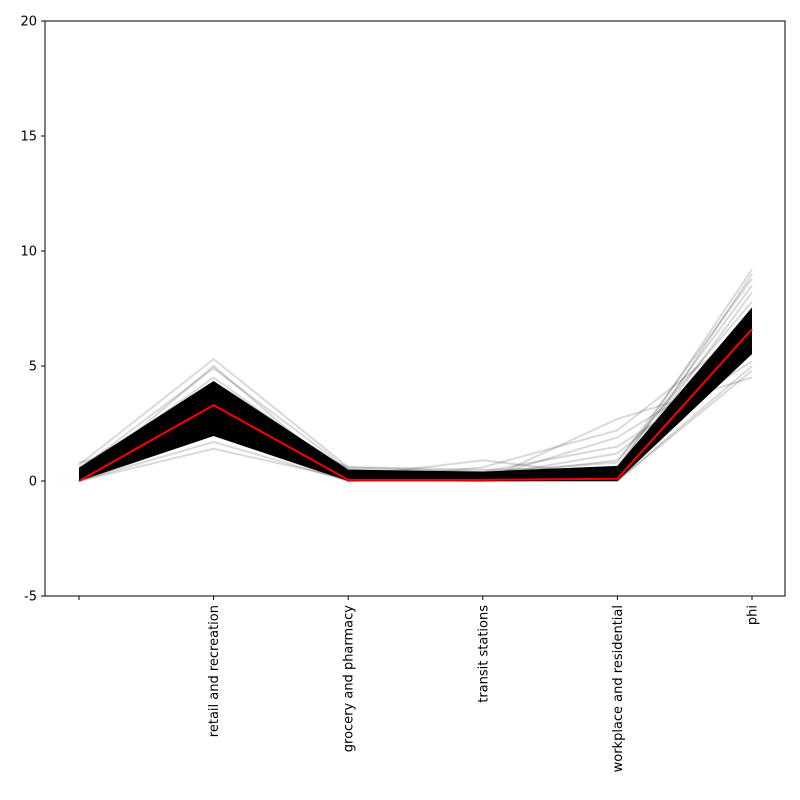  What do you see at coordinates (214, 671) in the screenshot?
I see `x-tick-label: retail and recreation` at bounding box center [214, 671].